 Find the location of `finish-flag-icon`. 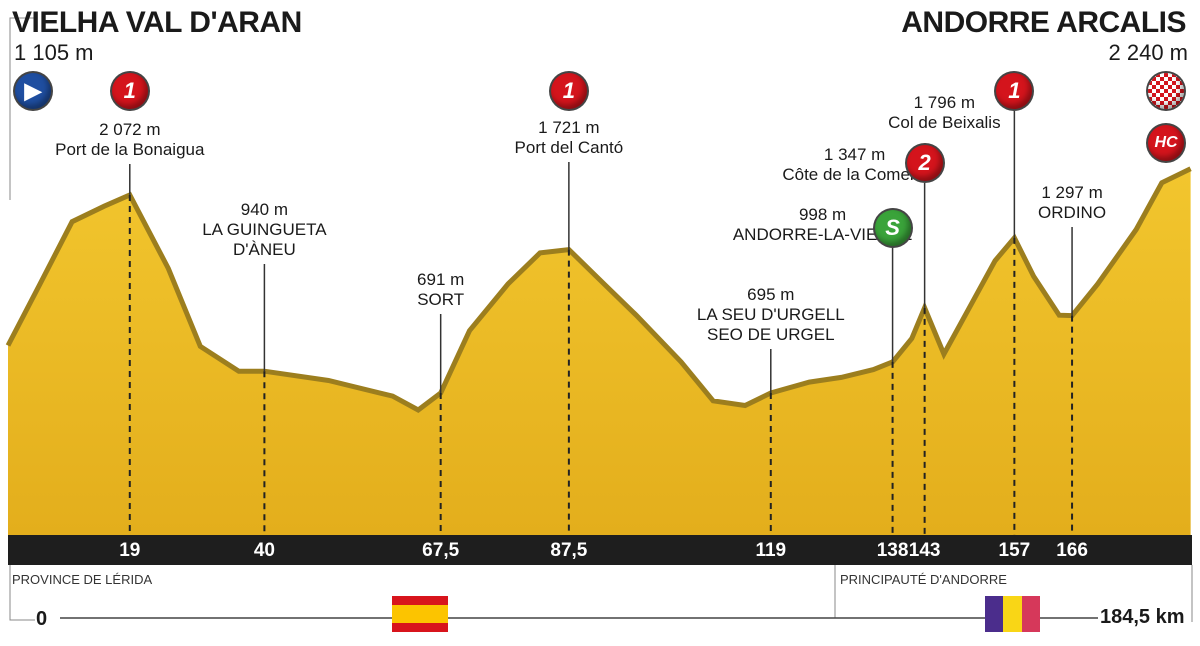

finish-flag-icon is located at coordinates (1166, 91).